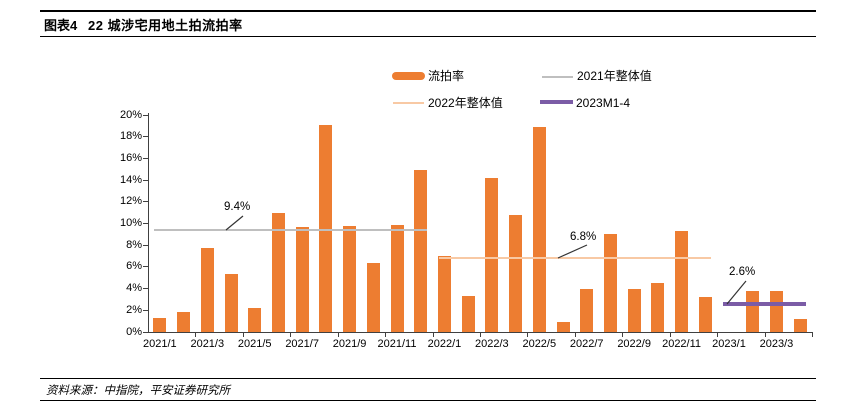 This screenshot has height=410, width=848. What do you see at coordinates (134, 309) in the screenshot?
I see `y-tick-label: 2%` at bounding box center [134, 309].